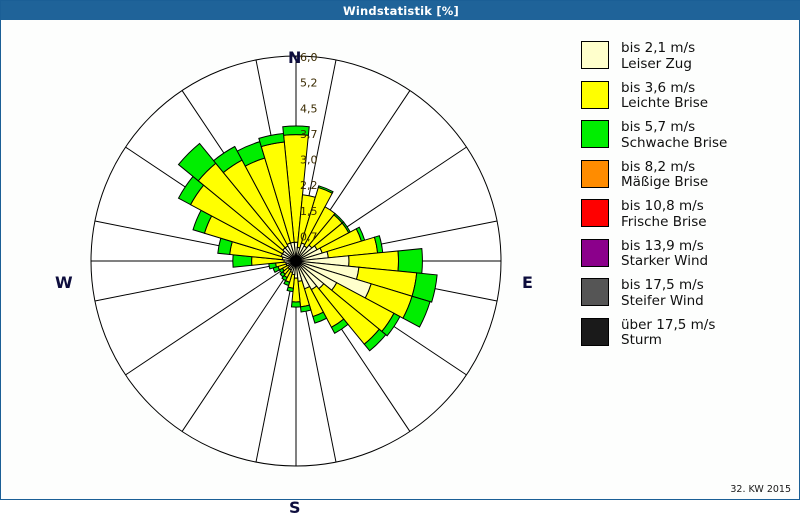 The height and width of the screenshot is (517, 800). Describe the element at coordinates (309, 108) in the screenshot. I see `radial-tick-label: 4,5` at that location.